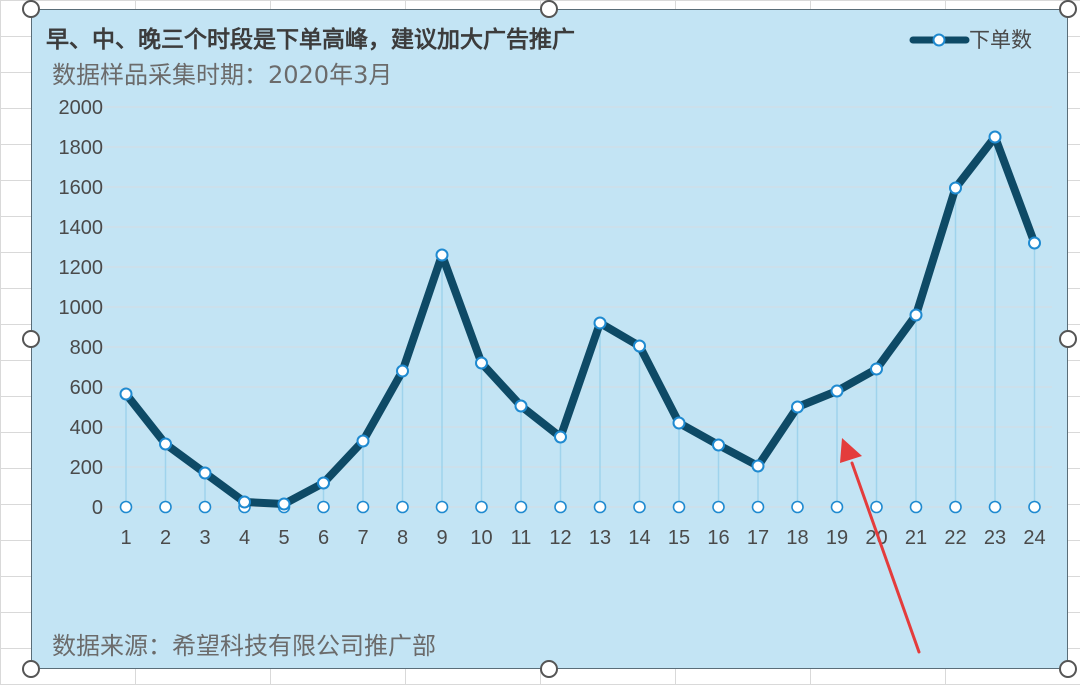 This screenshot has width=1080, height=685. What do you see at coordinates (797, 538) in the screenshot?
I see `x-tick-label: 18` at bounding box center [797, 538].